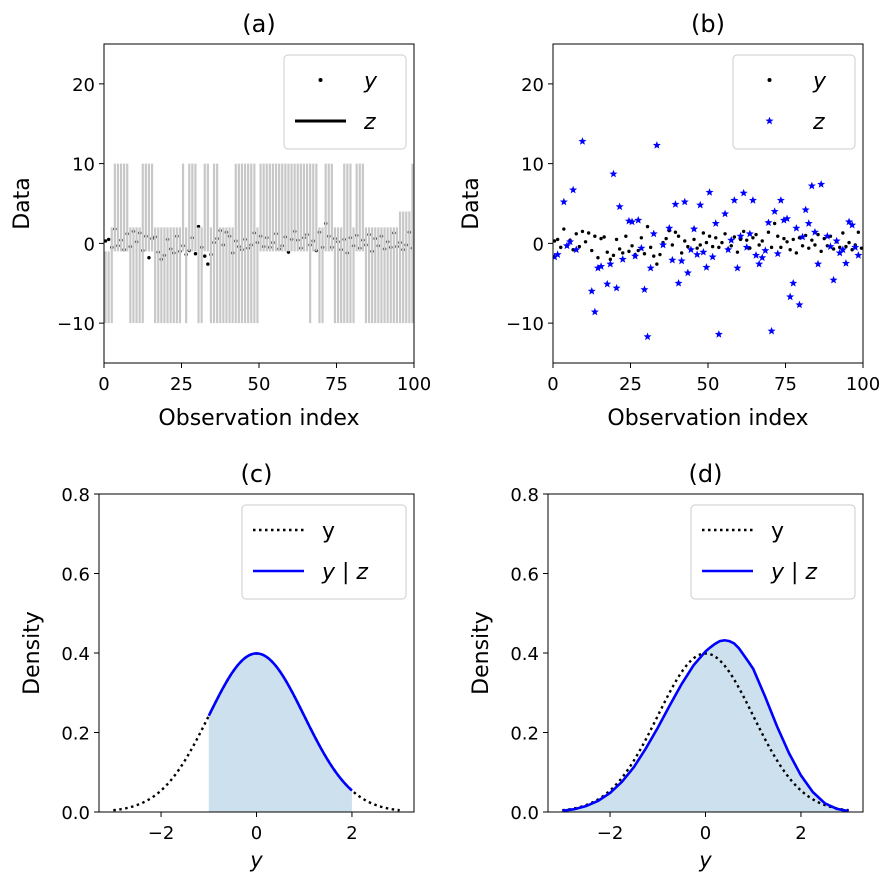 This screenshot has height=877, width=887. What do you see at coordinates (258, 24) in the screenshot?
I see `panel-title: (a)` at bounding box center [258, 24].